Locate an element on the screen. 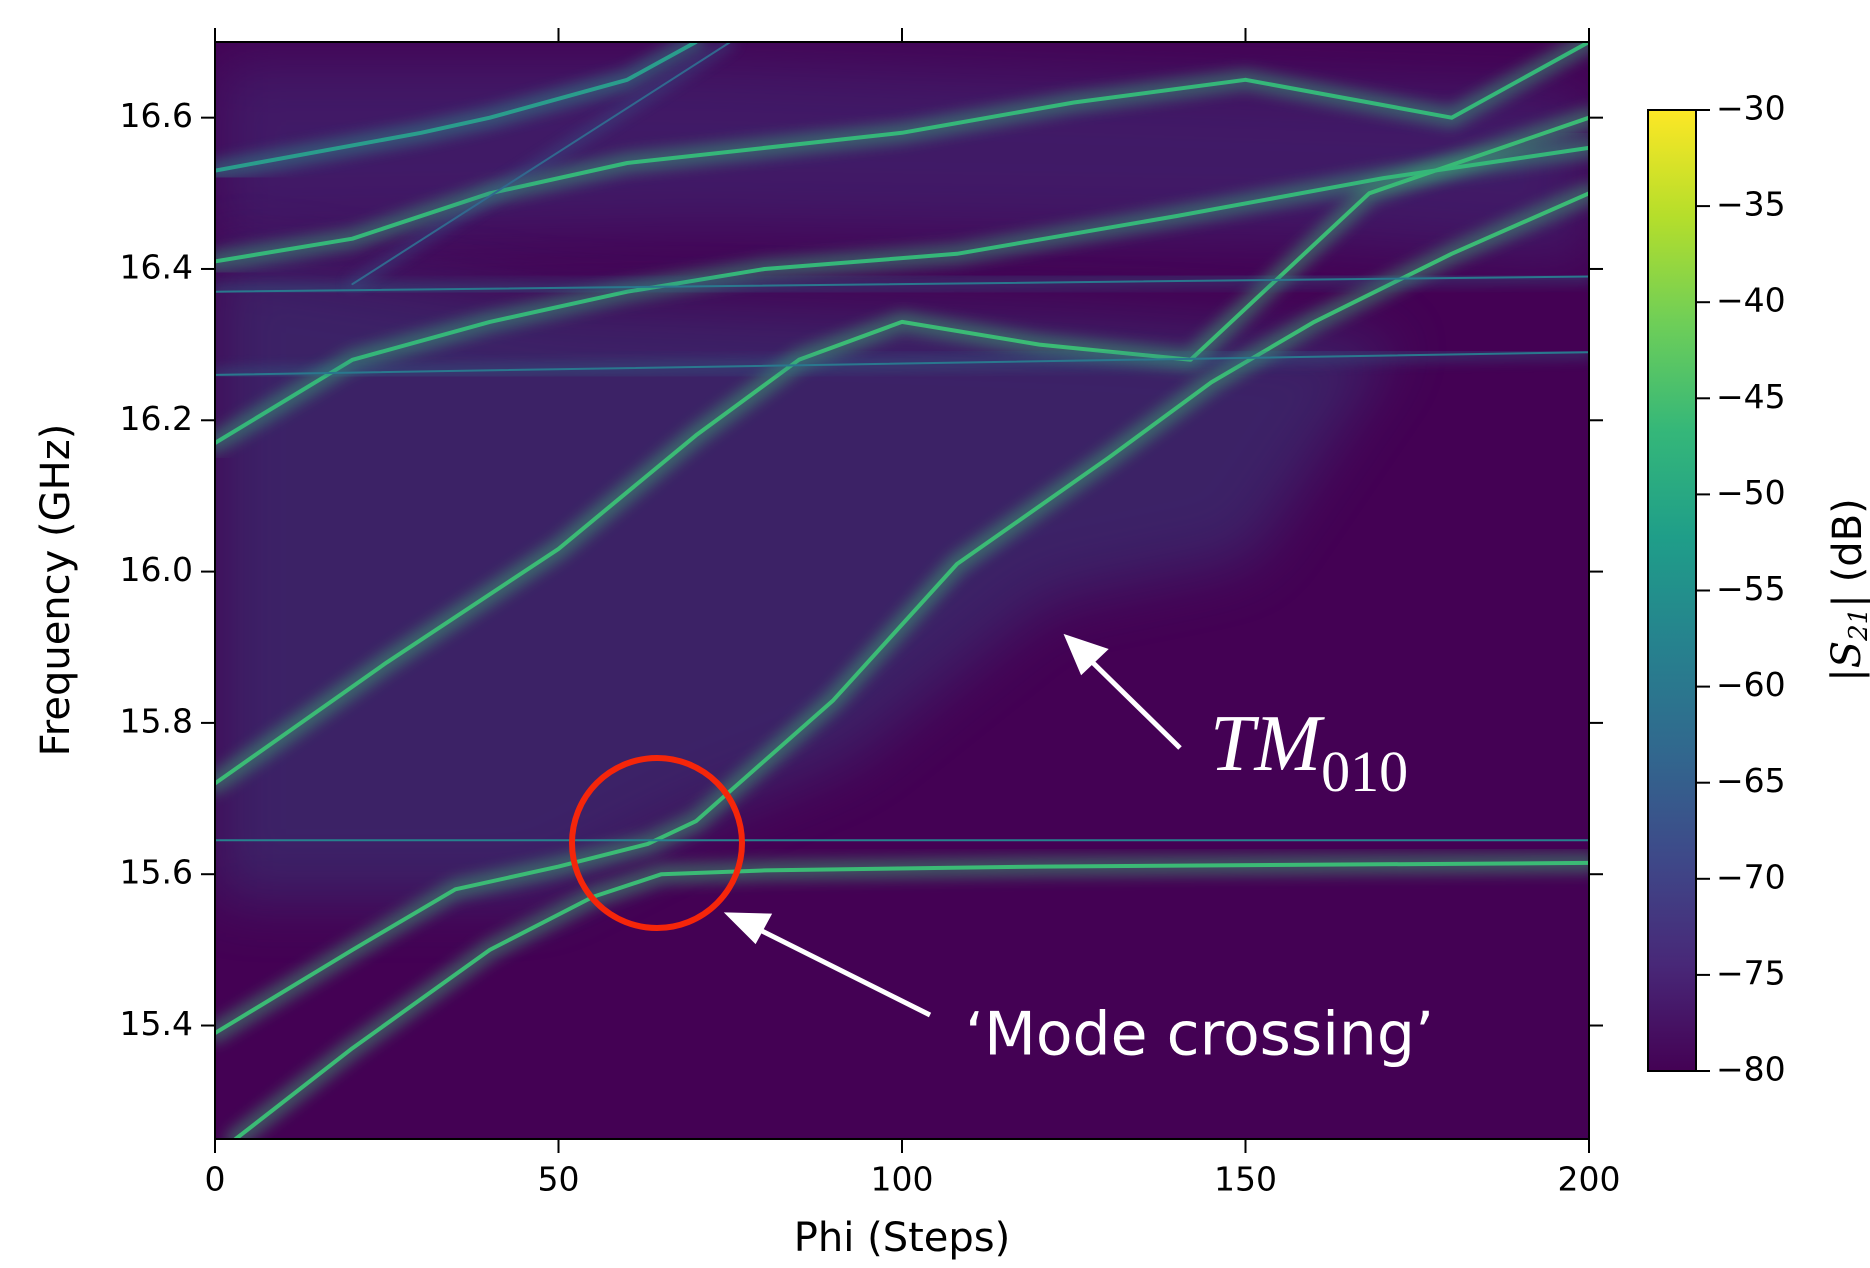  x-tick-label: 50 is located at coordinates (559, 1179).